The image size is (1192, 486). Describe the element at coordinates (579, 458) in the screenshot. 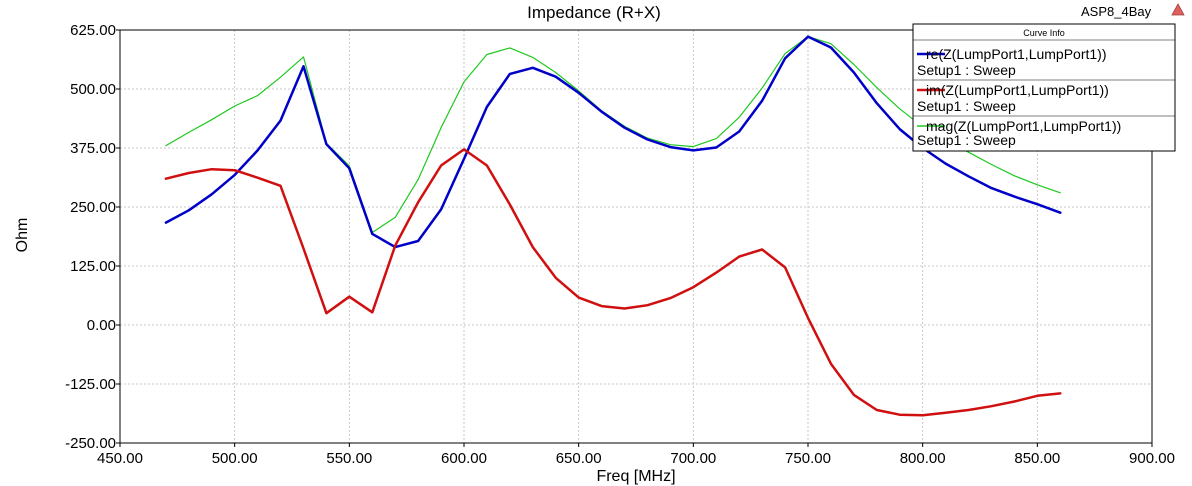

I see `x-tick-label: 650.00` at that location.